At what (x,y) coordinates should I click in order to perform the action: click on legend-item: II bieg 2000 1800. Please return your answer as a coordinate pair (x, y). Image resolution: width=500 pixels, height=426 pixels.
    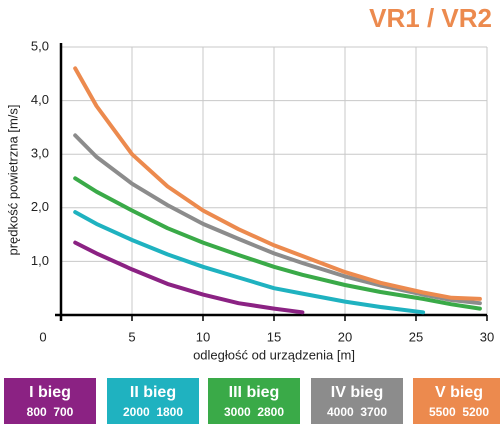
    Looking at the image, I should click on (153, 401).